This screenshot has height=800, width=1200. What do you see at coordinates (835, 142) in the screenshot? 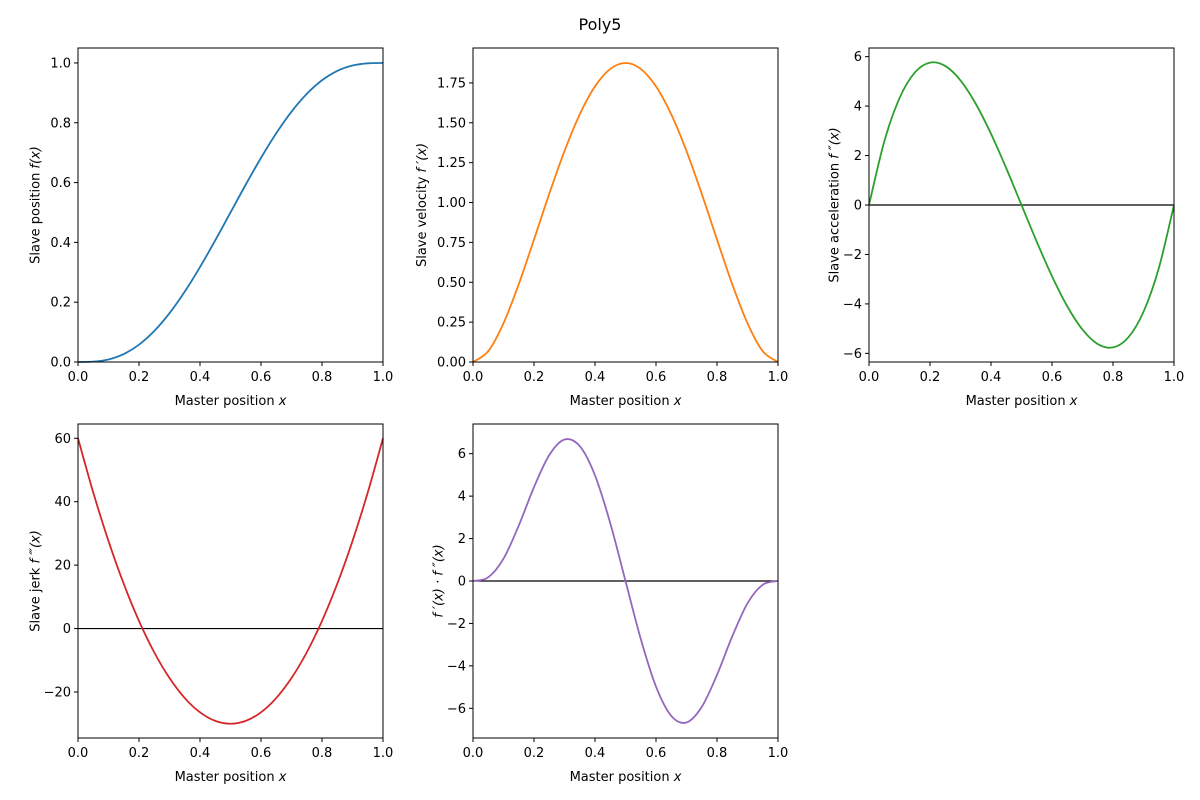
I see `y-axis-label-math: f ″(x)` at bounding box center [835, 142].